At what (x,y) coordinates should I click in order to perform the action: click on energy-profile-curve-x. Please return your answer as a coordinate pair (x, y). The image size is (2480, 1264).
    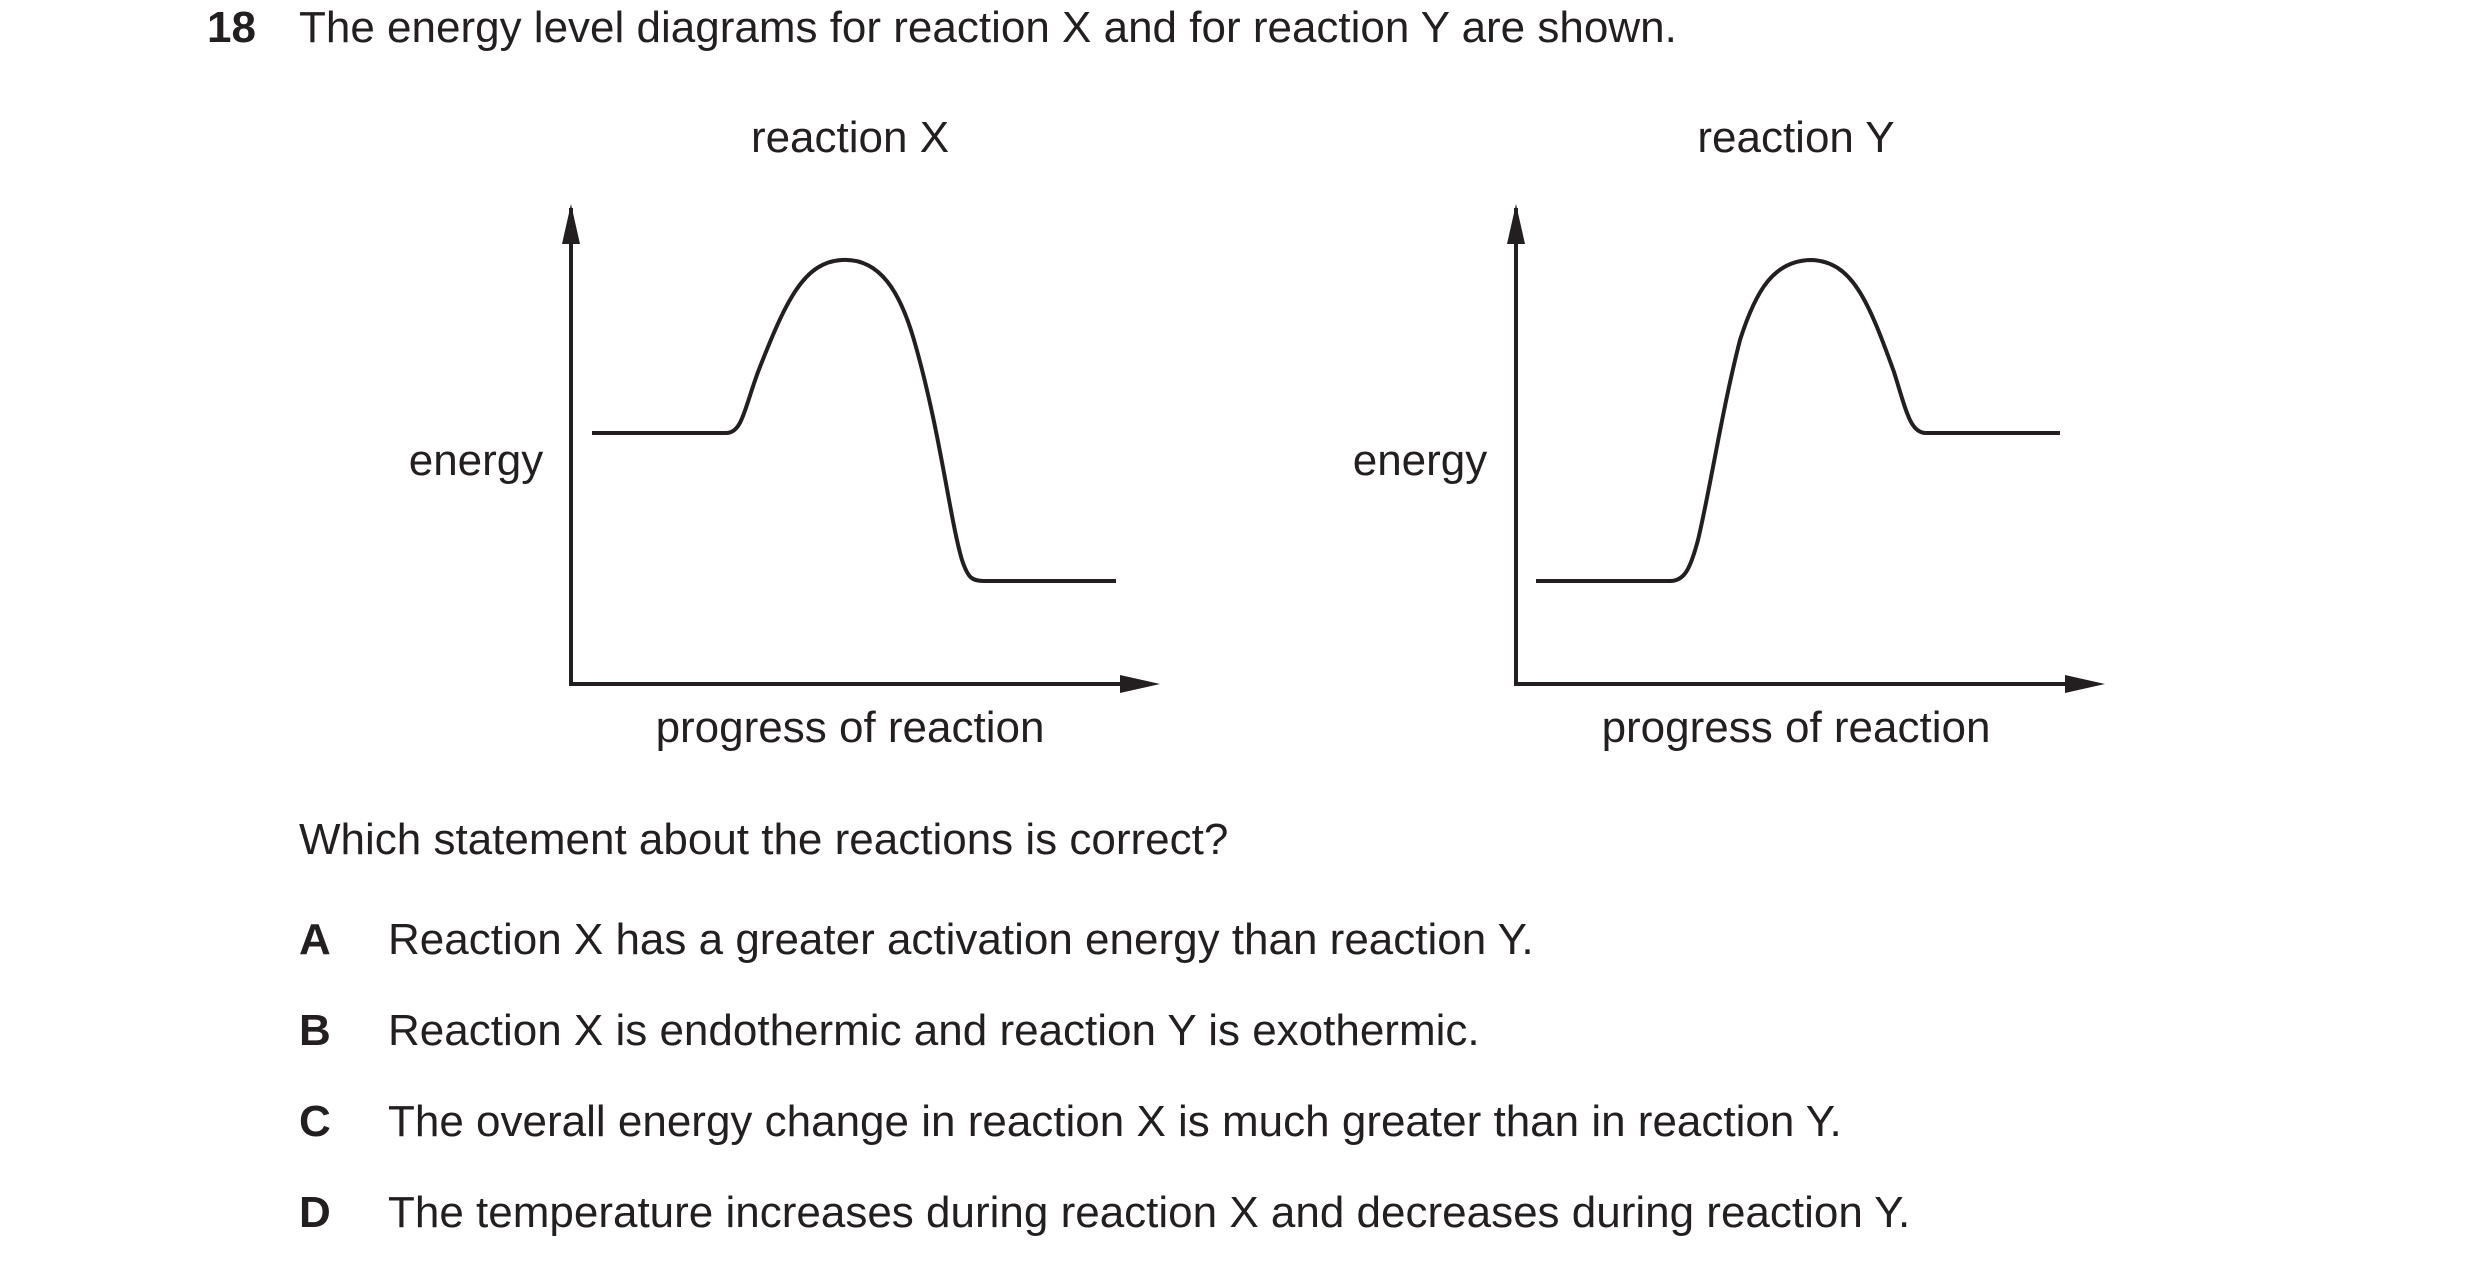
    Looking at the image, I should click on (854, 420).